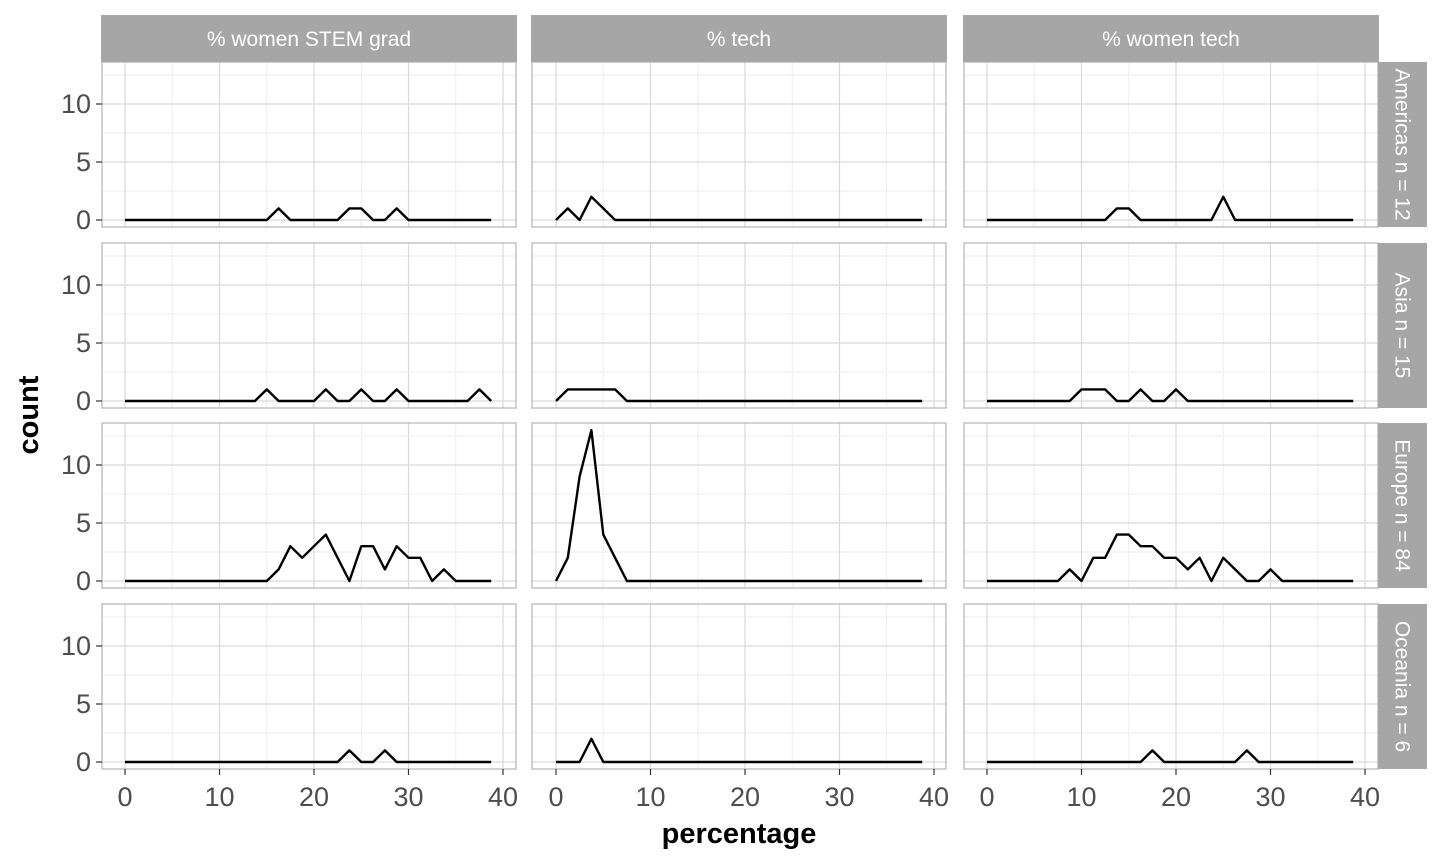  I want to click on row-strip-label: Asia n = 15, so click(1402, 326).